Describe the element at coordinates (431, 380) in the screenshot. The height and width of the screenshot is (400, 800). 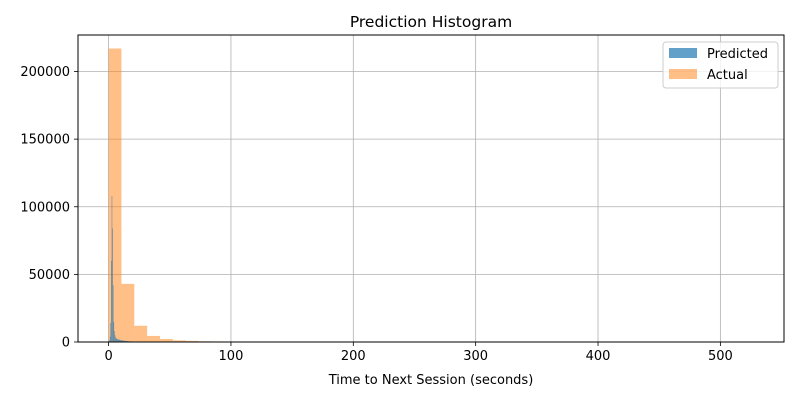
I see `x-axis-label: Time to Next Session (seconds)` at that location.